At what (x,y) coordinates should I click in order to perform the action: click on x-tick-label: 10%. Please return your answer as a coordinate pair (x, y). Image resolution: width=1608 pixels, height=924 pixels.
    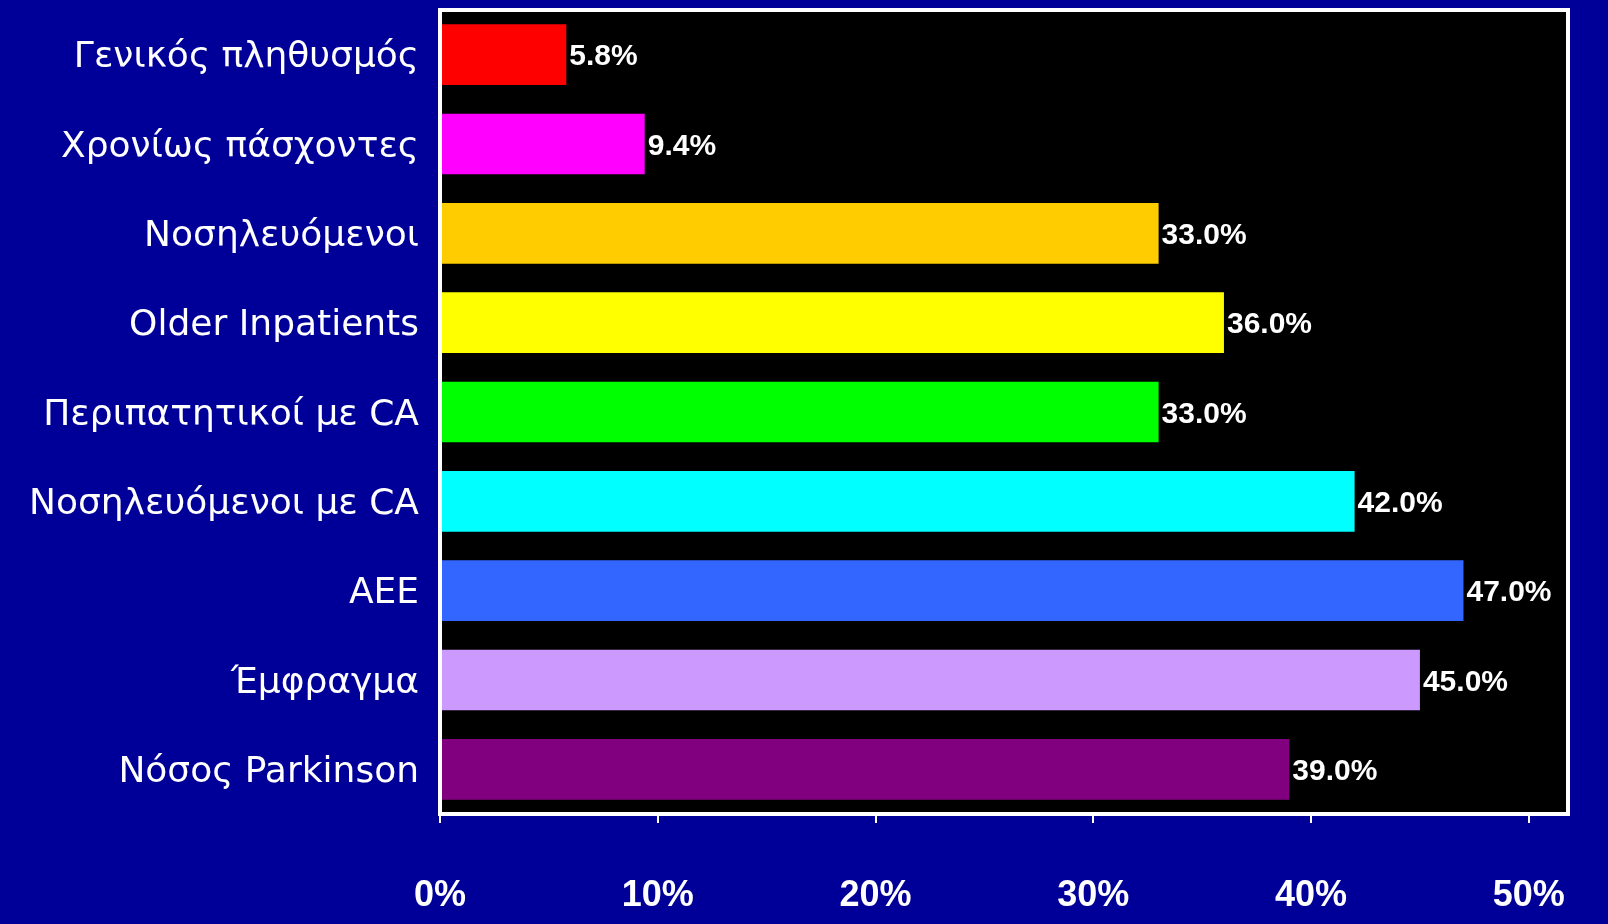
    Looking at the image, I should click on (657, 894).